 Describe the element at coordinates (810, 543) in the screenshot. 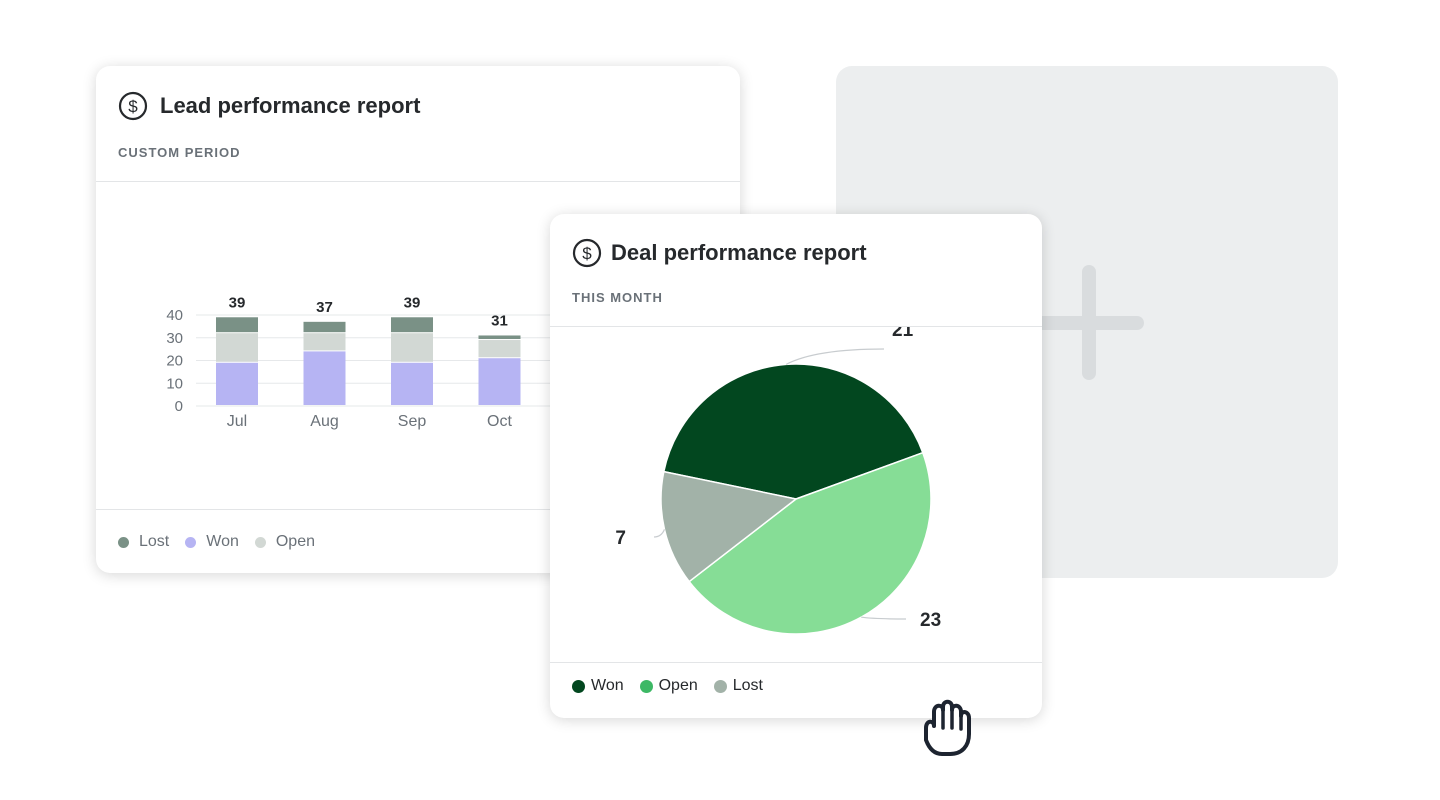

I see `pie-slice-open` at that location.